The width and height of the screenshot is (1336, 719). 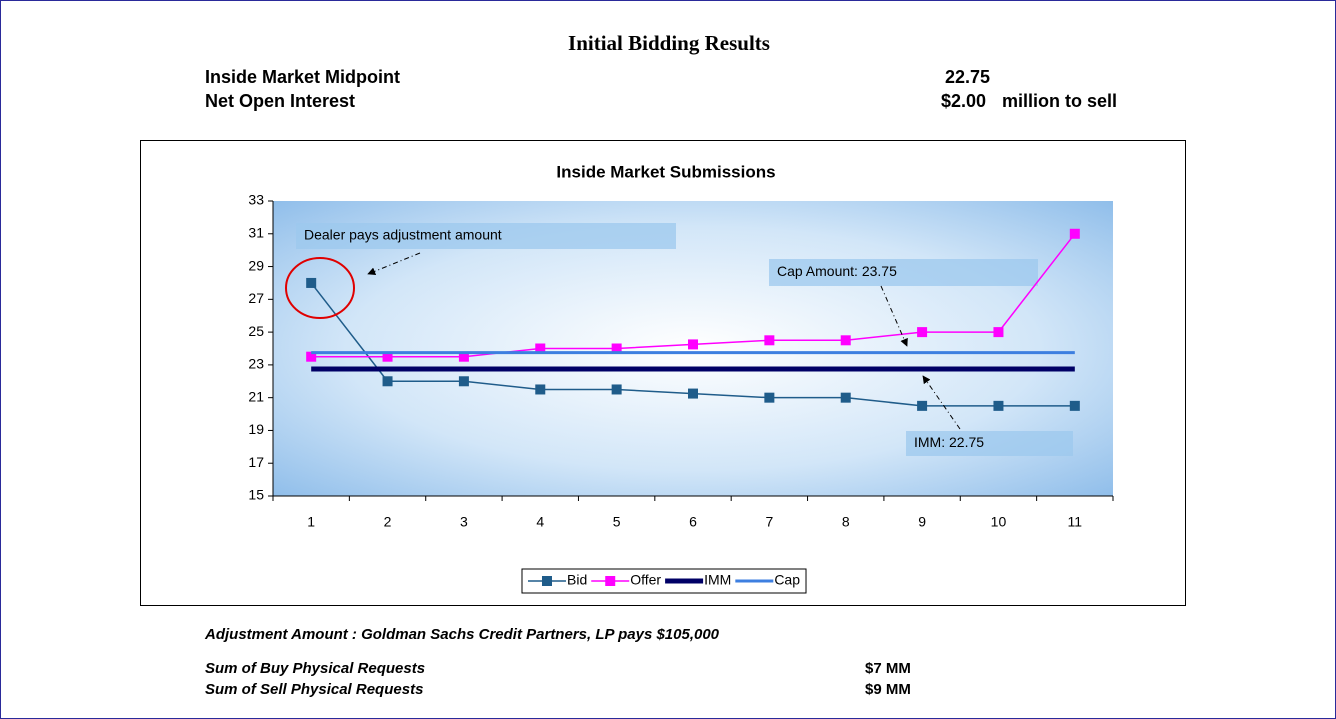 I want to click on legend: Bid Offer IMM Cap, so click(x=664, y=581).